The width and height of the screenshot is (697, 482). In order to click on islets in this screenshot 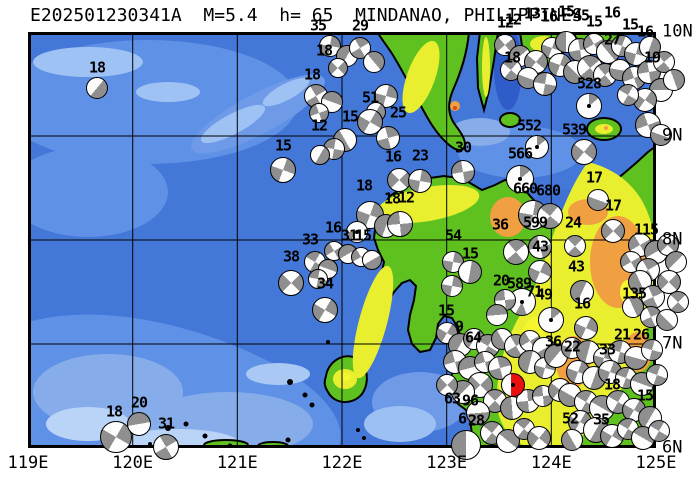, I will do `click(257, 394)`.